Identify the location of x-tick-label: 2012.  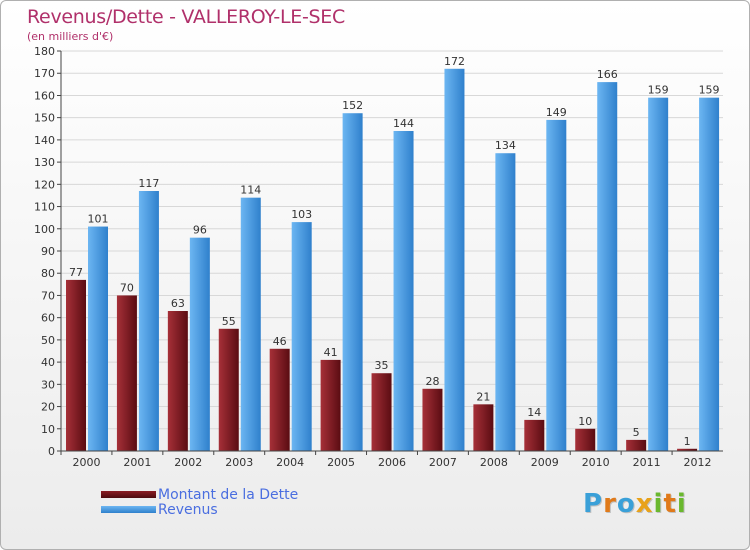
(698, 462).